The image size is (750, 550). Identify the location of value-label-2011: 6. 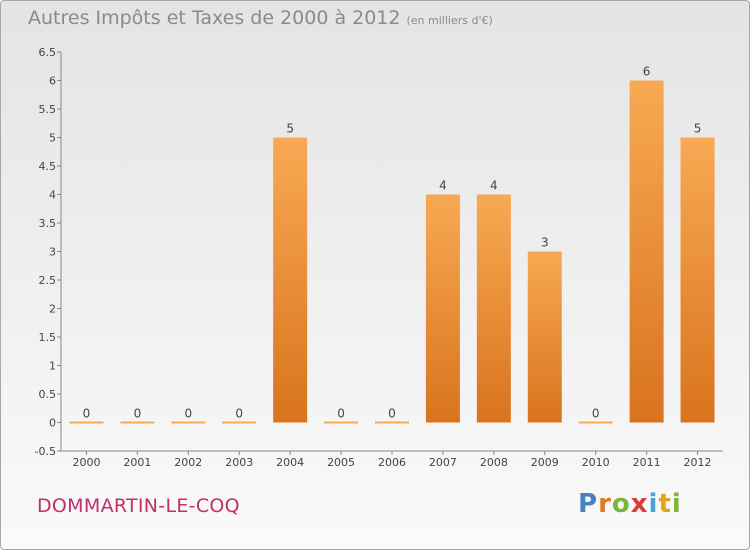
(647, 72).